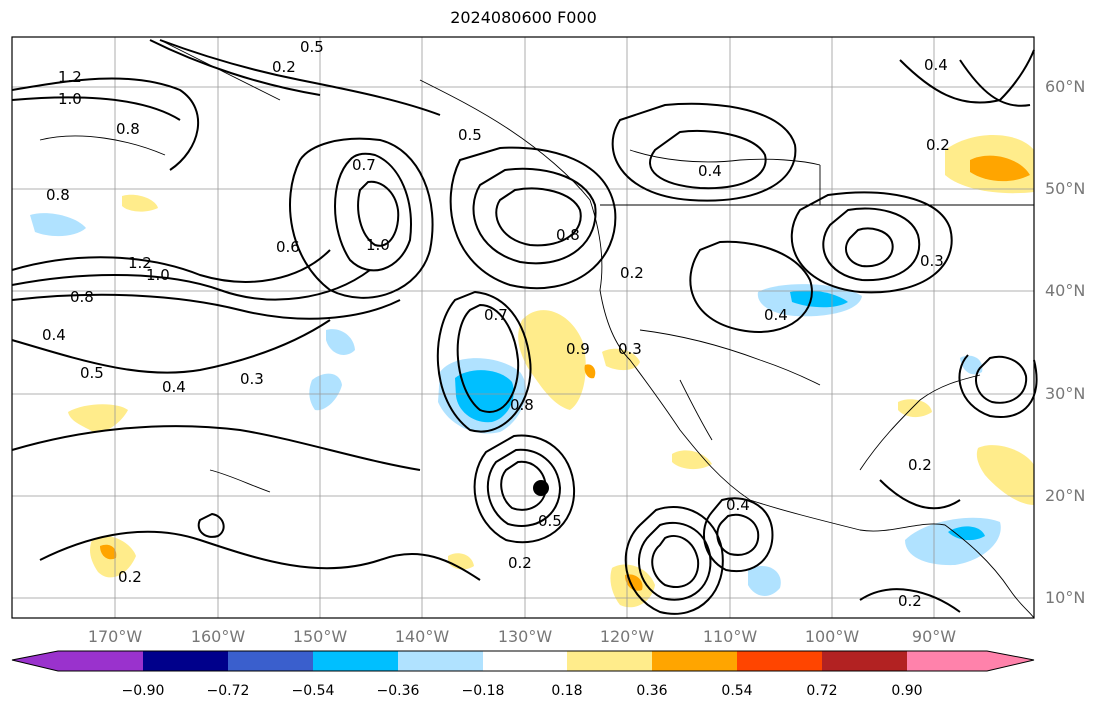  I want to click on map-title: 2024080600 F000, so click(523, 17).